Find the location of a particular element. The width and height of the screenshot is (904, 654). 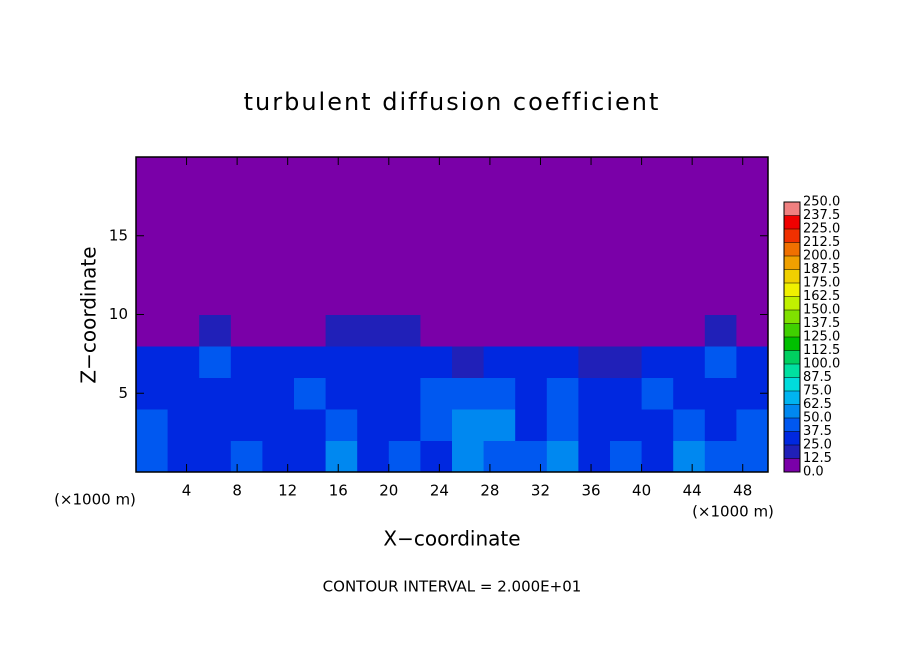

colorbar-label: 187.5 is located at coordinates (821, 269).